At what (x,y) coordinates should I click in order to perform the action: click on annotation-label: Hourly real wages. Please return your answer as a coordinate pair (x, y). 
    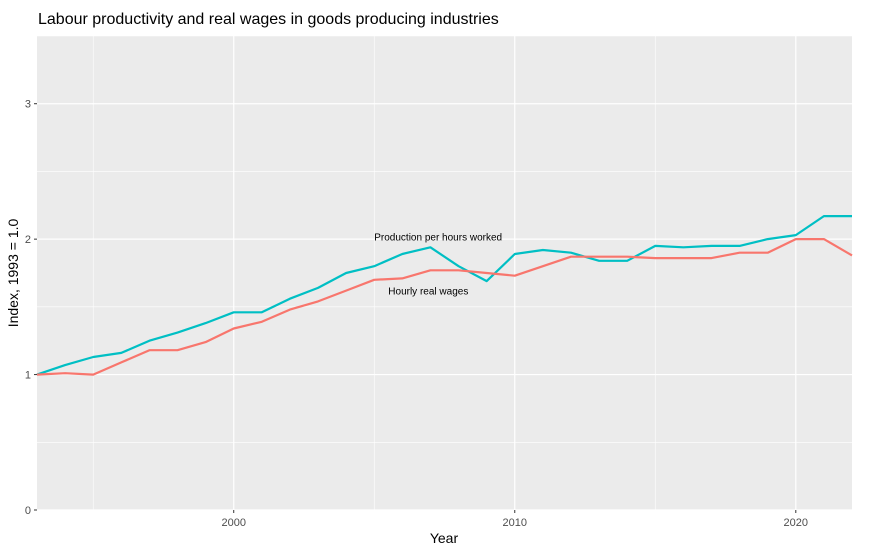
    Looking at the image, I should click on (428, 292).